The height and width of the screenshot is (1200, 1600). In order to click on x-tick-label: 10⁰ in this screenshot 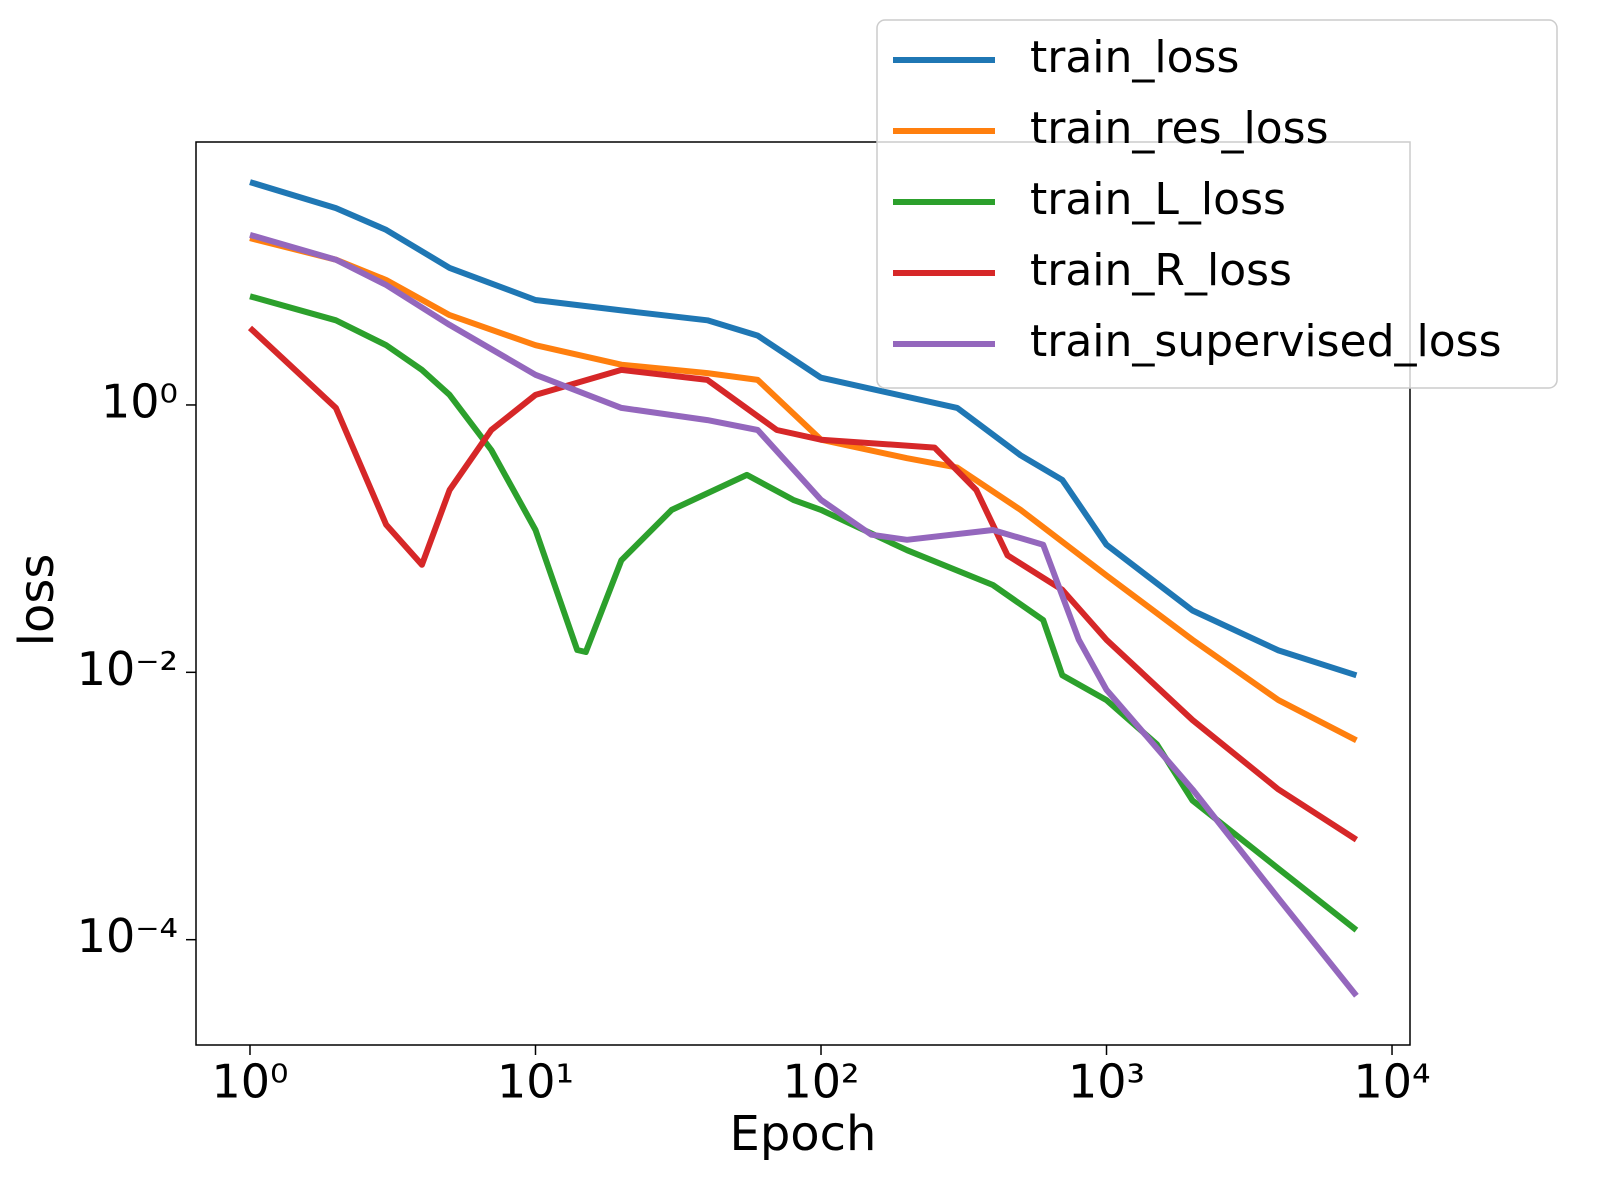, I will do `click(249, 1082)`.